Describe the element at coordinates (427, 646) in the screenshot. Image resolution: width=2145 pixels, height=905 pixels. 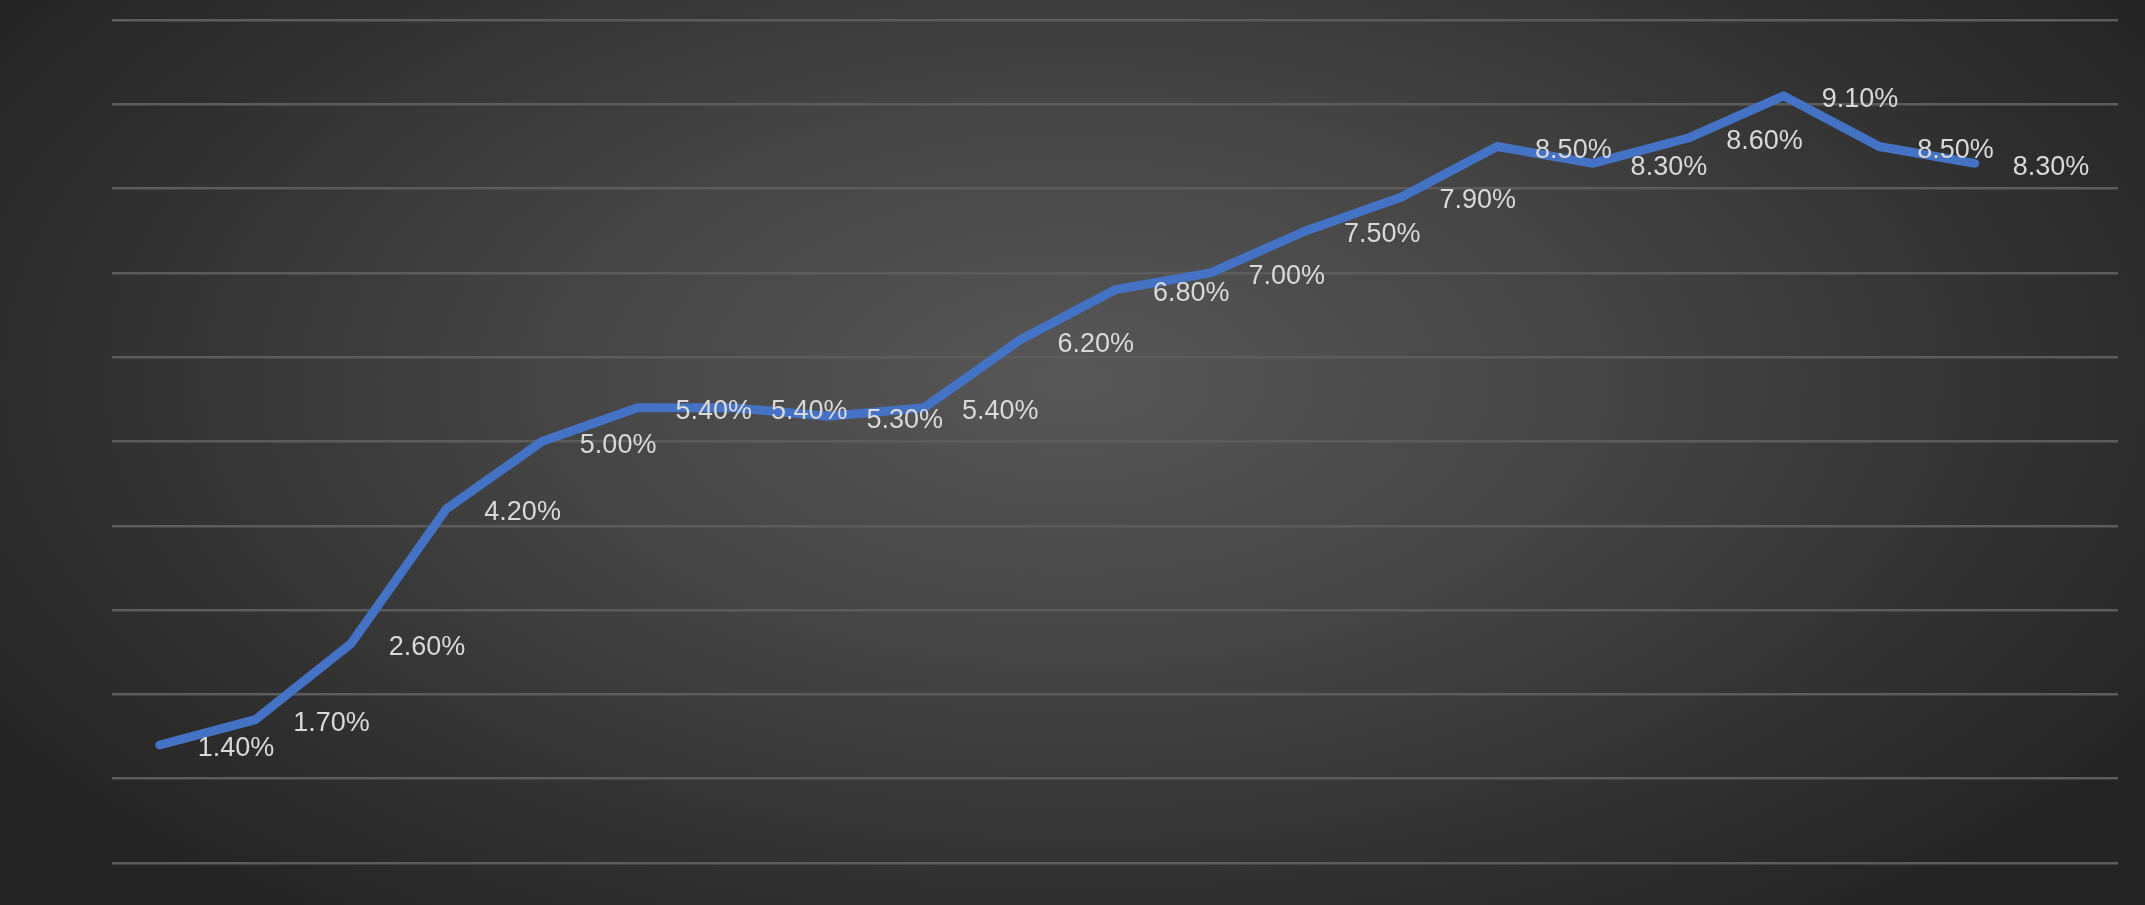
I see `data-label: 2.60%` at that location.